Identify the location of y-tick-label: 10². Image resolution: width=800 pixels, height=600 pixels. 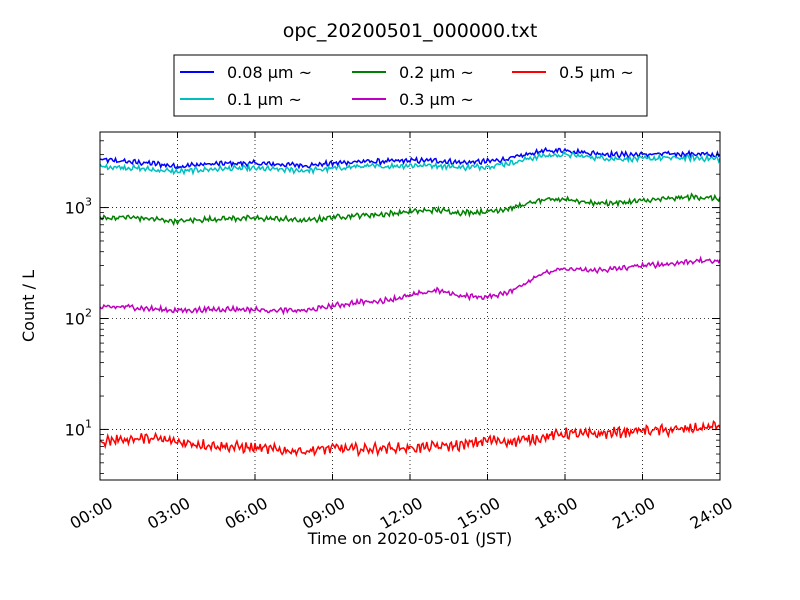
(78, 317).